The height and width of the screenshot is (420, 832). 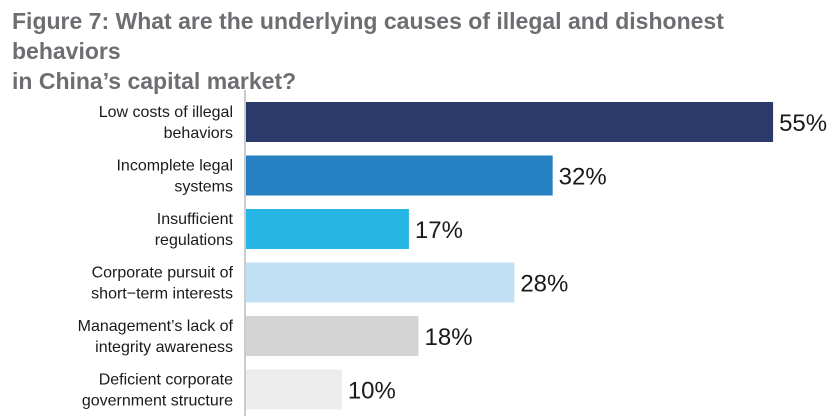 What do you see at coordinates (544, 284) in the screenshot?
I see `value-label-4: 28%` at bounding box center [544, 284].